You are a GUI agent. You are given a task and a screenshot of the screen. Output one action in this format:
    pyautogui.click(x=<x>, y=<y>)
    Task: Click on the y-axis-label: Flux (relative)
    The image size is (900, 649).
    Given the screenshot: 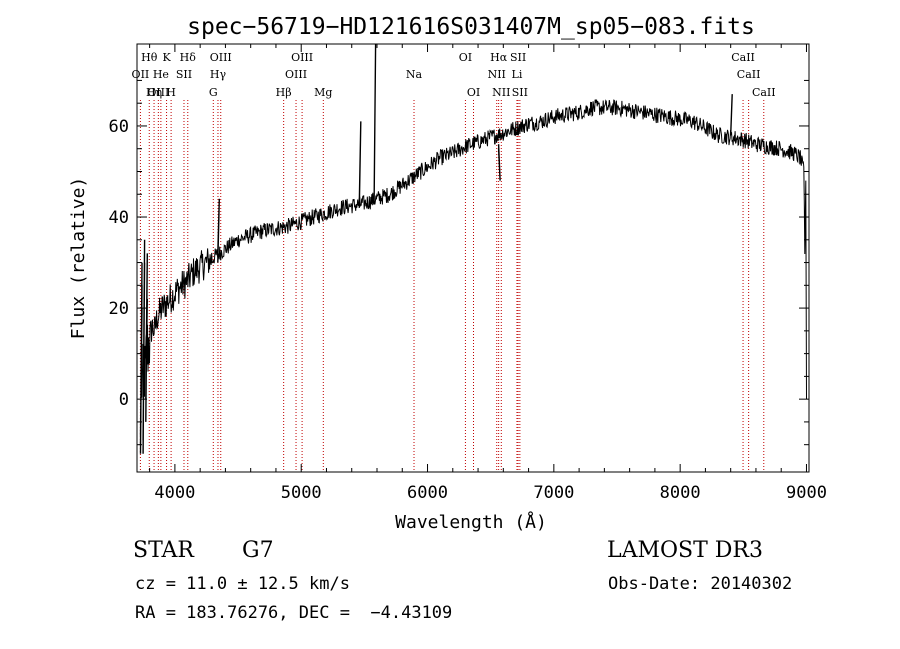 What is the action you would take?
    pyautogui.click(x=78, y=258)
    